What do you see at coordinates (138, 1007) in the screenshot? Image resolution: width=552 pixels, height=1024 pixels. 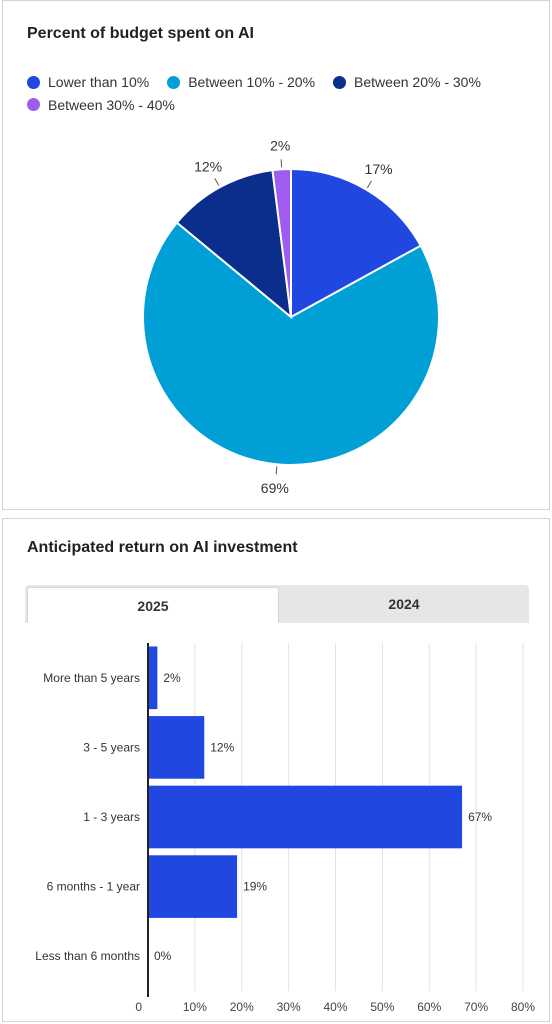 I see `x-tick-label: 0` at bounding box center [138, 1007].